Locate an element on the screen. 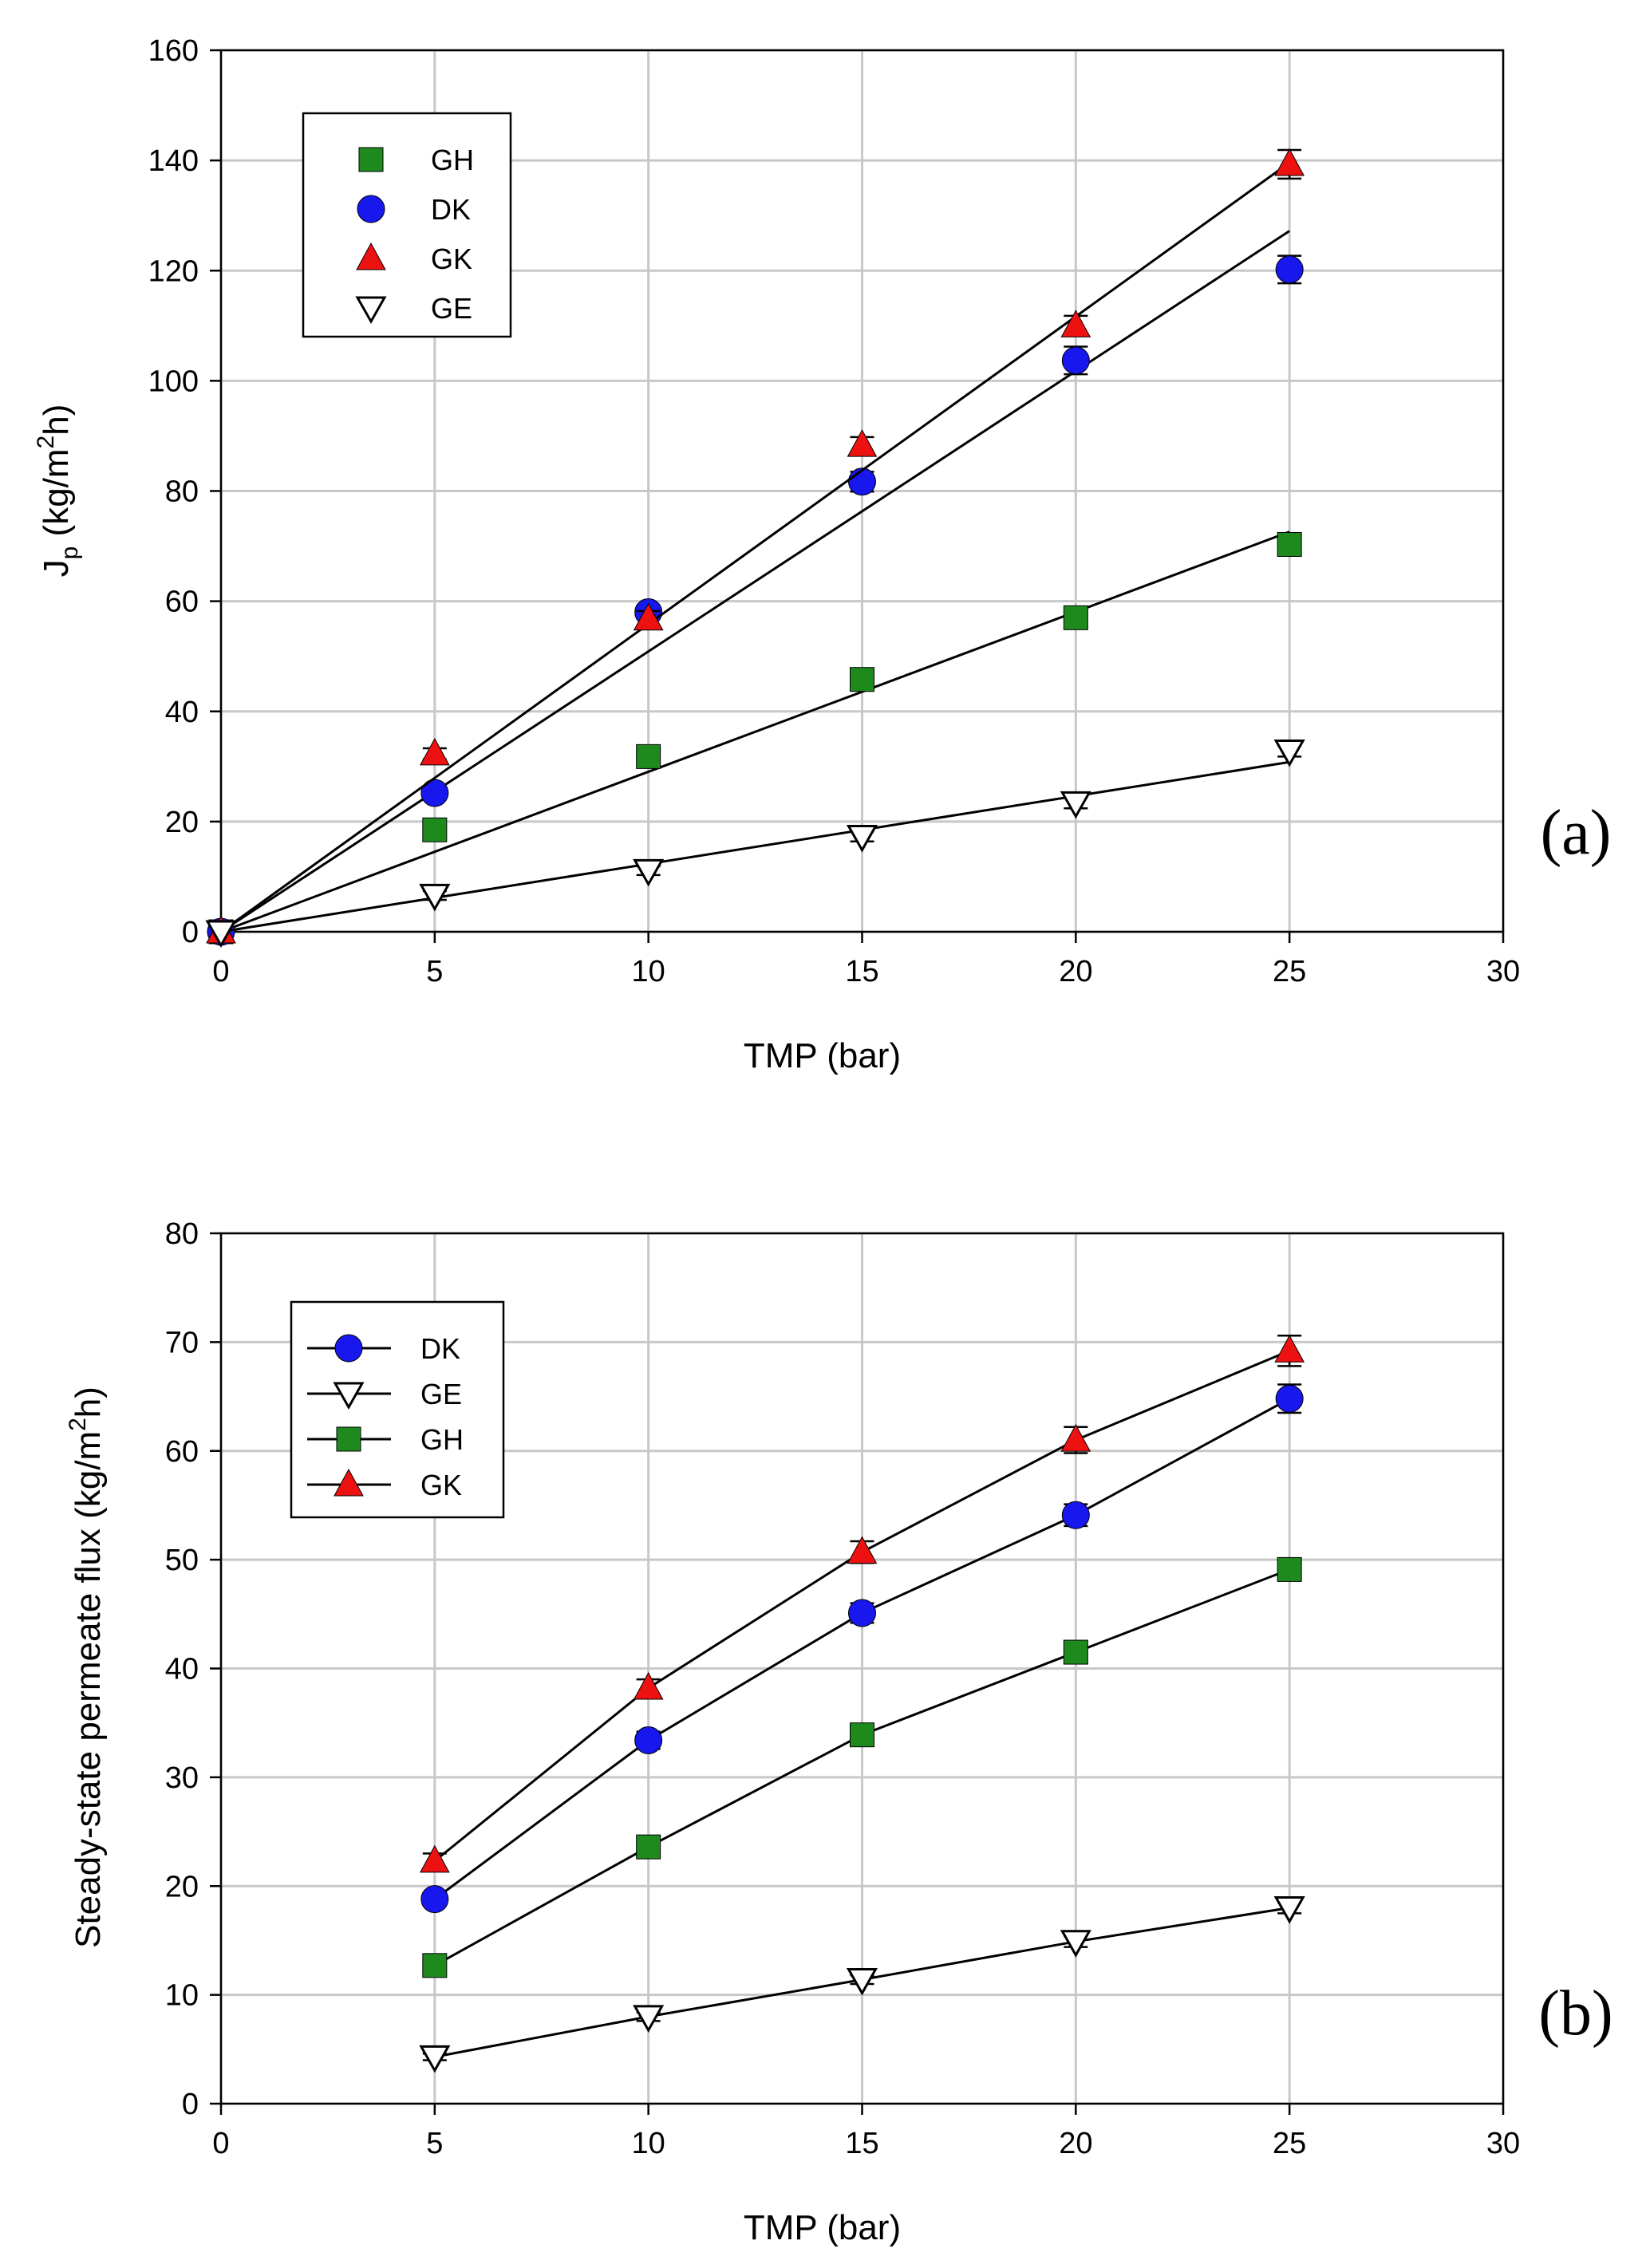 The height and width of the screenshot is (2268, 1646). y-axis-title: Jp (kg/m2h) is located at coordinates (58, 491).